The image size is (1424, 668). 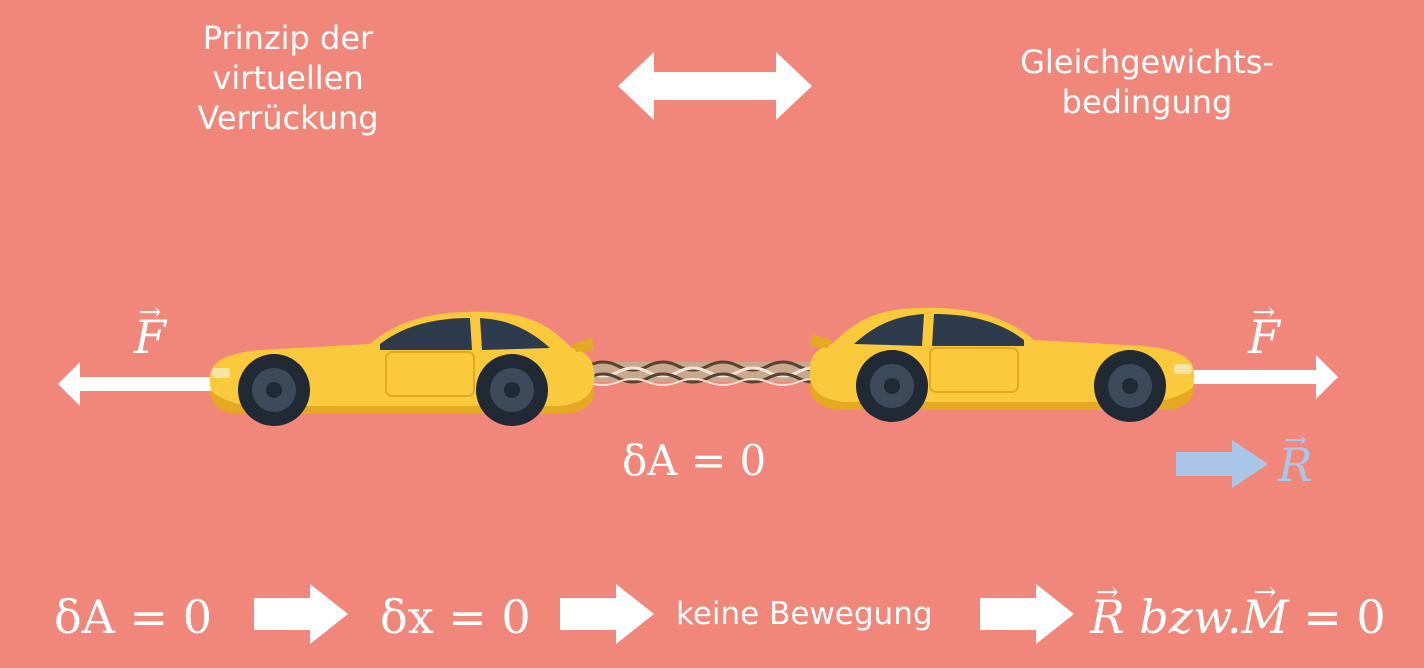 I want to click on force-right-arrow, so click(x=1259, y=377).